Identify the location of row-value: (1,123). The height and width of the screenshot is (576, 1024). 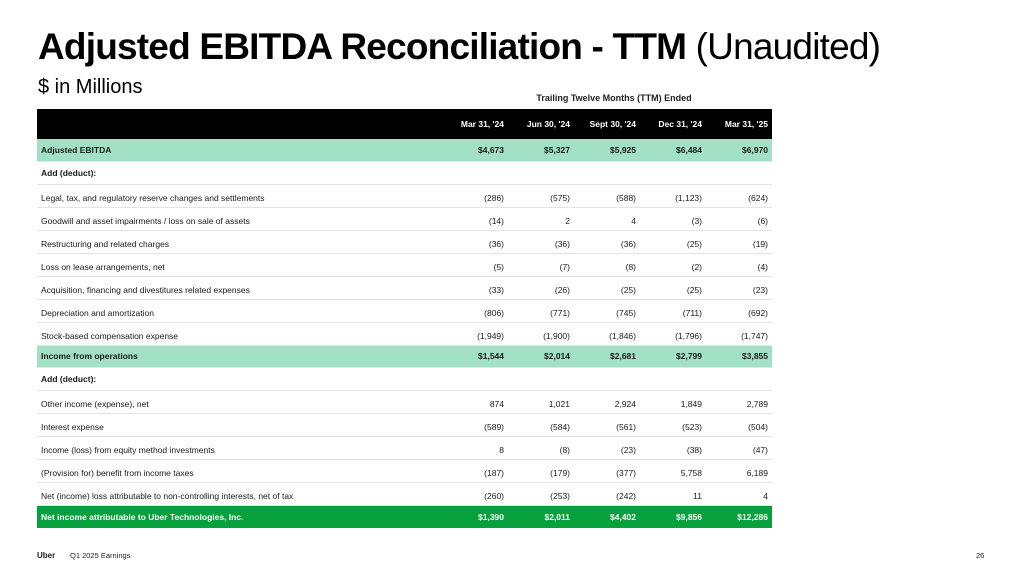
(688, 198).